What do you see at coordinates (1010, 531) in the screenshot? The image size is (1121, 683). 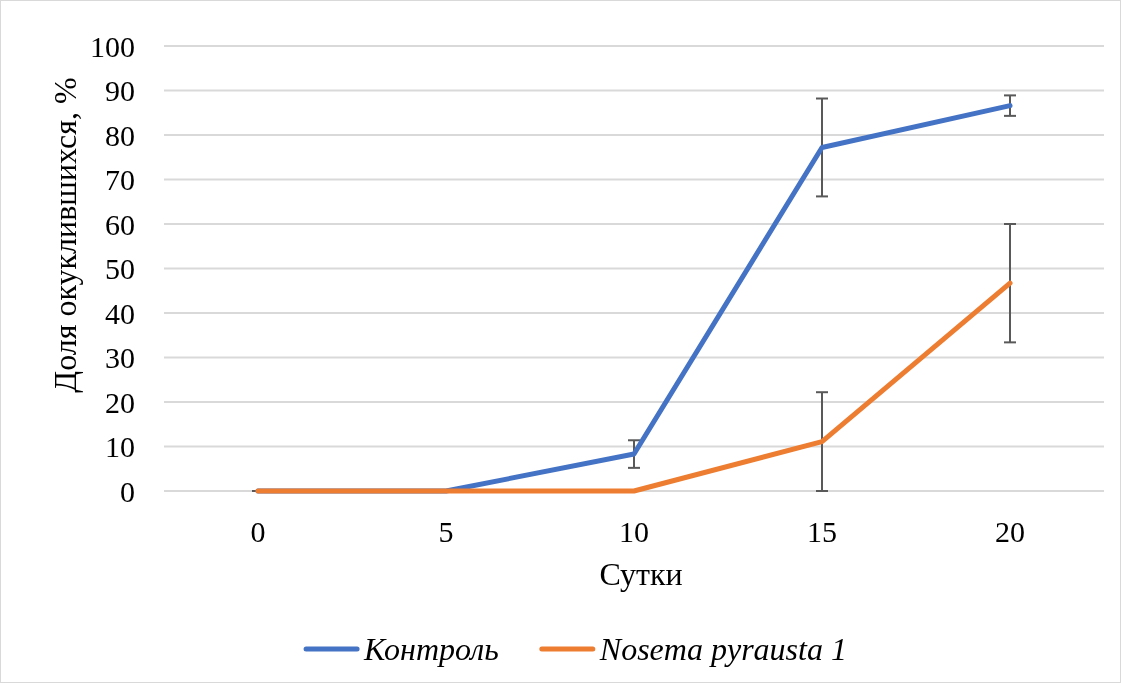 I see `x-tick-label: 20` at bounding box center [1010, 531].